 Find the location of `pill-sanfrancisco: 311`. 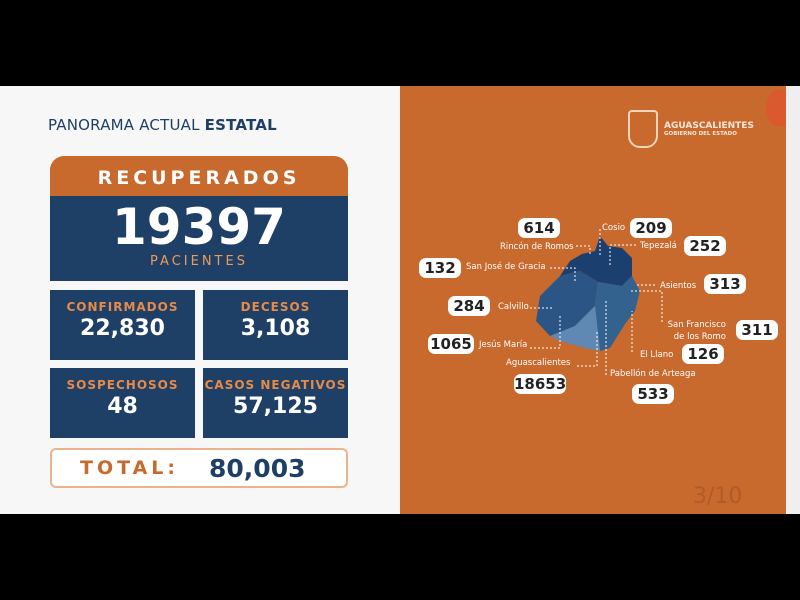

pill-sanfrancisco: 311 is located at coordinates (757, 330).